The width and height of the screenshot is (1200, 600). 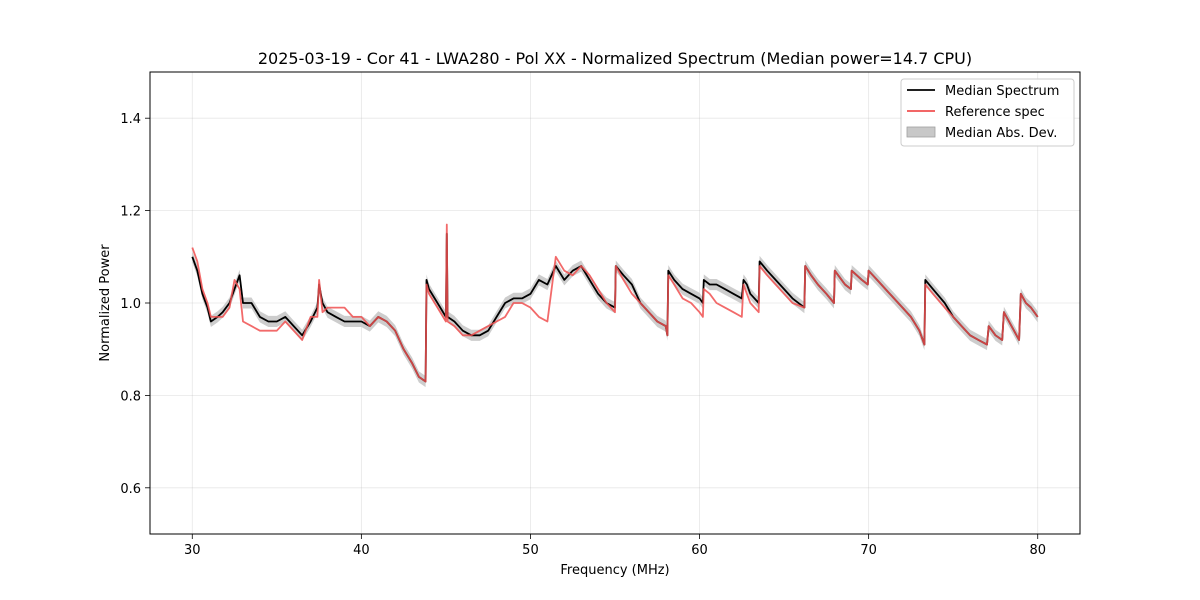 I want to click on x-axis-label: Frequency (MHz), so click(x=614, y=570).